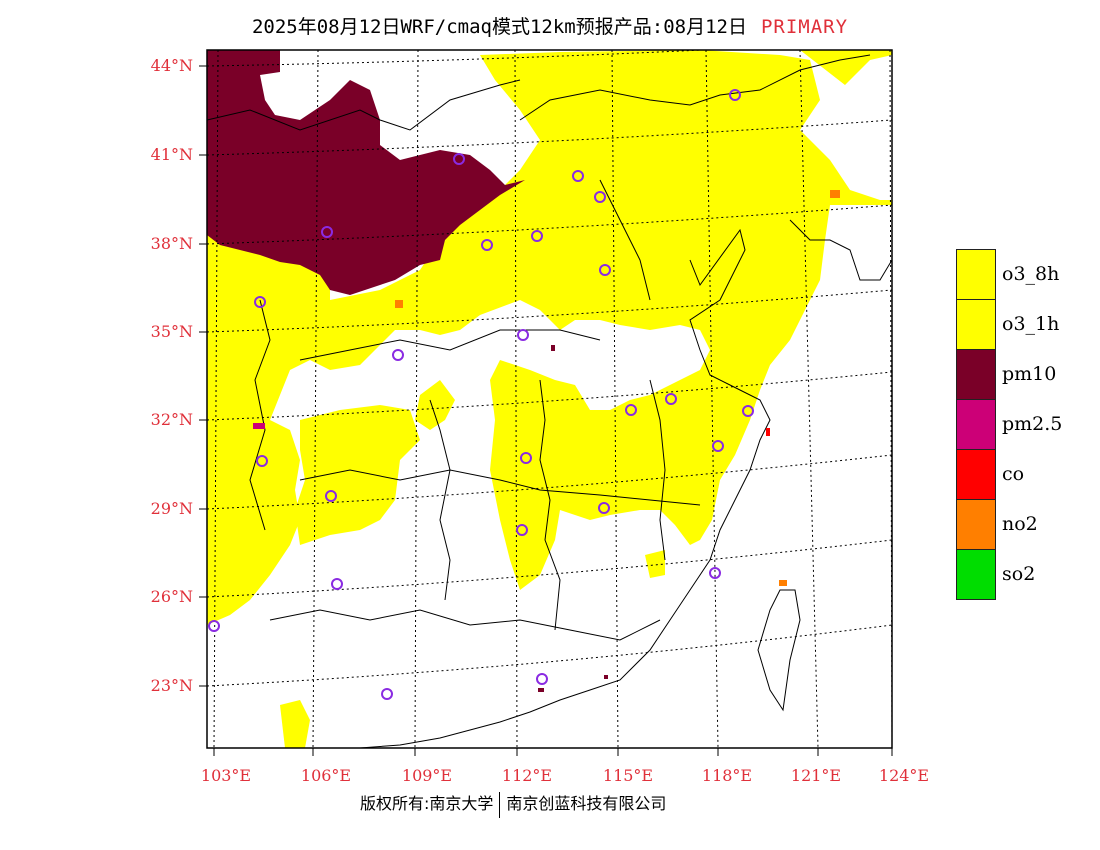  I want to click on lat-label: 26°N, so click(172, 596).